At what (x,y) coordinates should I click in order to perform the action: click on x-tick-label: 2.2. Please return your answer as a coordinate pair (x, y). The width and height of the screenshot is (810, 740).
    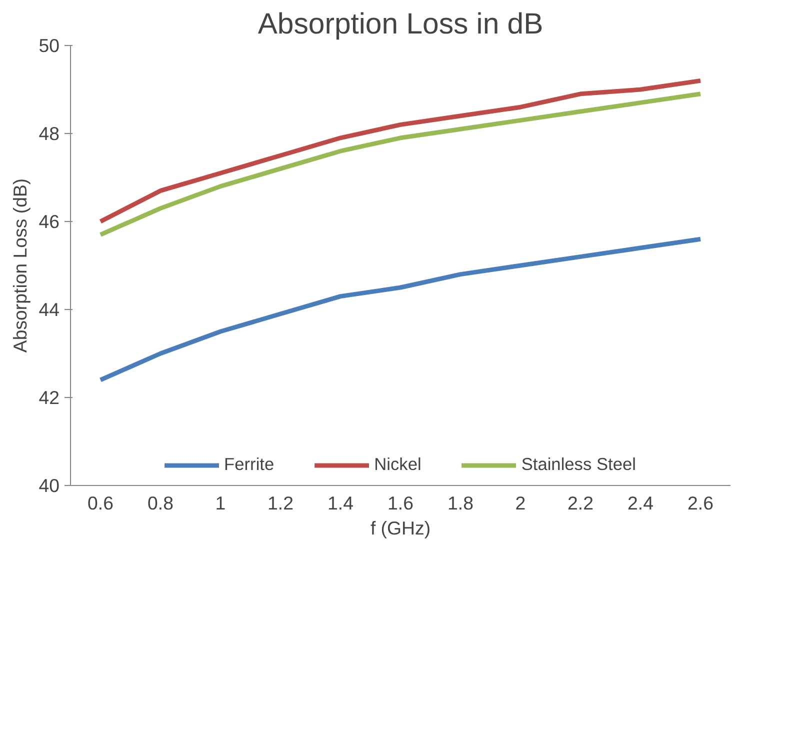
    Looking at the image, I should click on (581, 503).